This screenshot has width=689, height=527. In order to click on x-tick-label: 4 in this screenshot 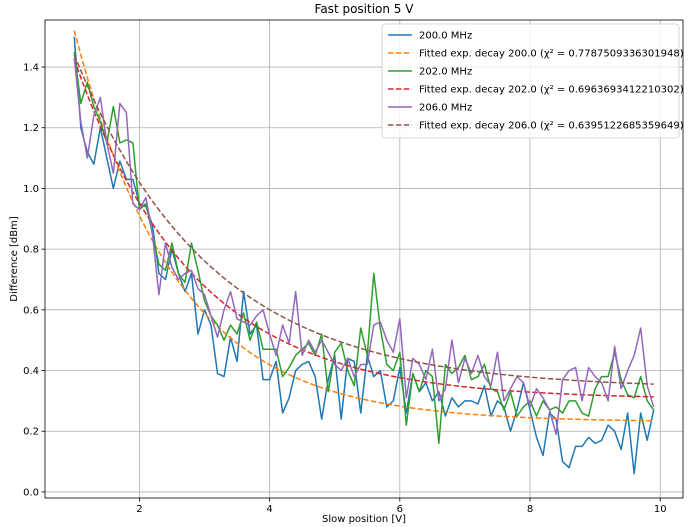, I will do `click(269, 509)`.